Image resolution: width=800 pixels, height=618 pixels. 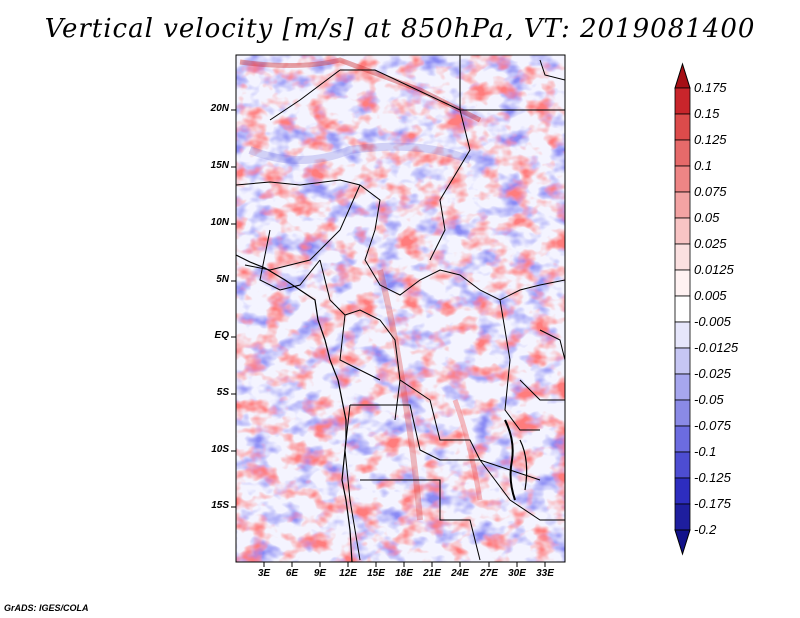 What do you see at coordinates (712, 503) in the screenshot?
I see `colorbar-label: -0.175` at bounding box center [712, 503].